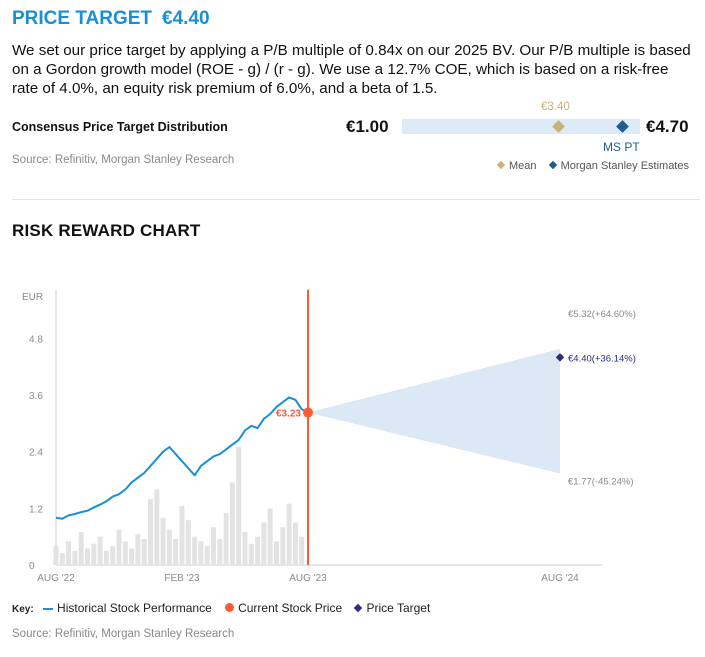 The image size is (705, 657). Describe the element at coordinates (48, 608) in the screenshot. I see `historical-line-icon` at that location.